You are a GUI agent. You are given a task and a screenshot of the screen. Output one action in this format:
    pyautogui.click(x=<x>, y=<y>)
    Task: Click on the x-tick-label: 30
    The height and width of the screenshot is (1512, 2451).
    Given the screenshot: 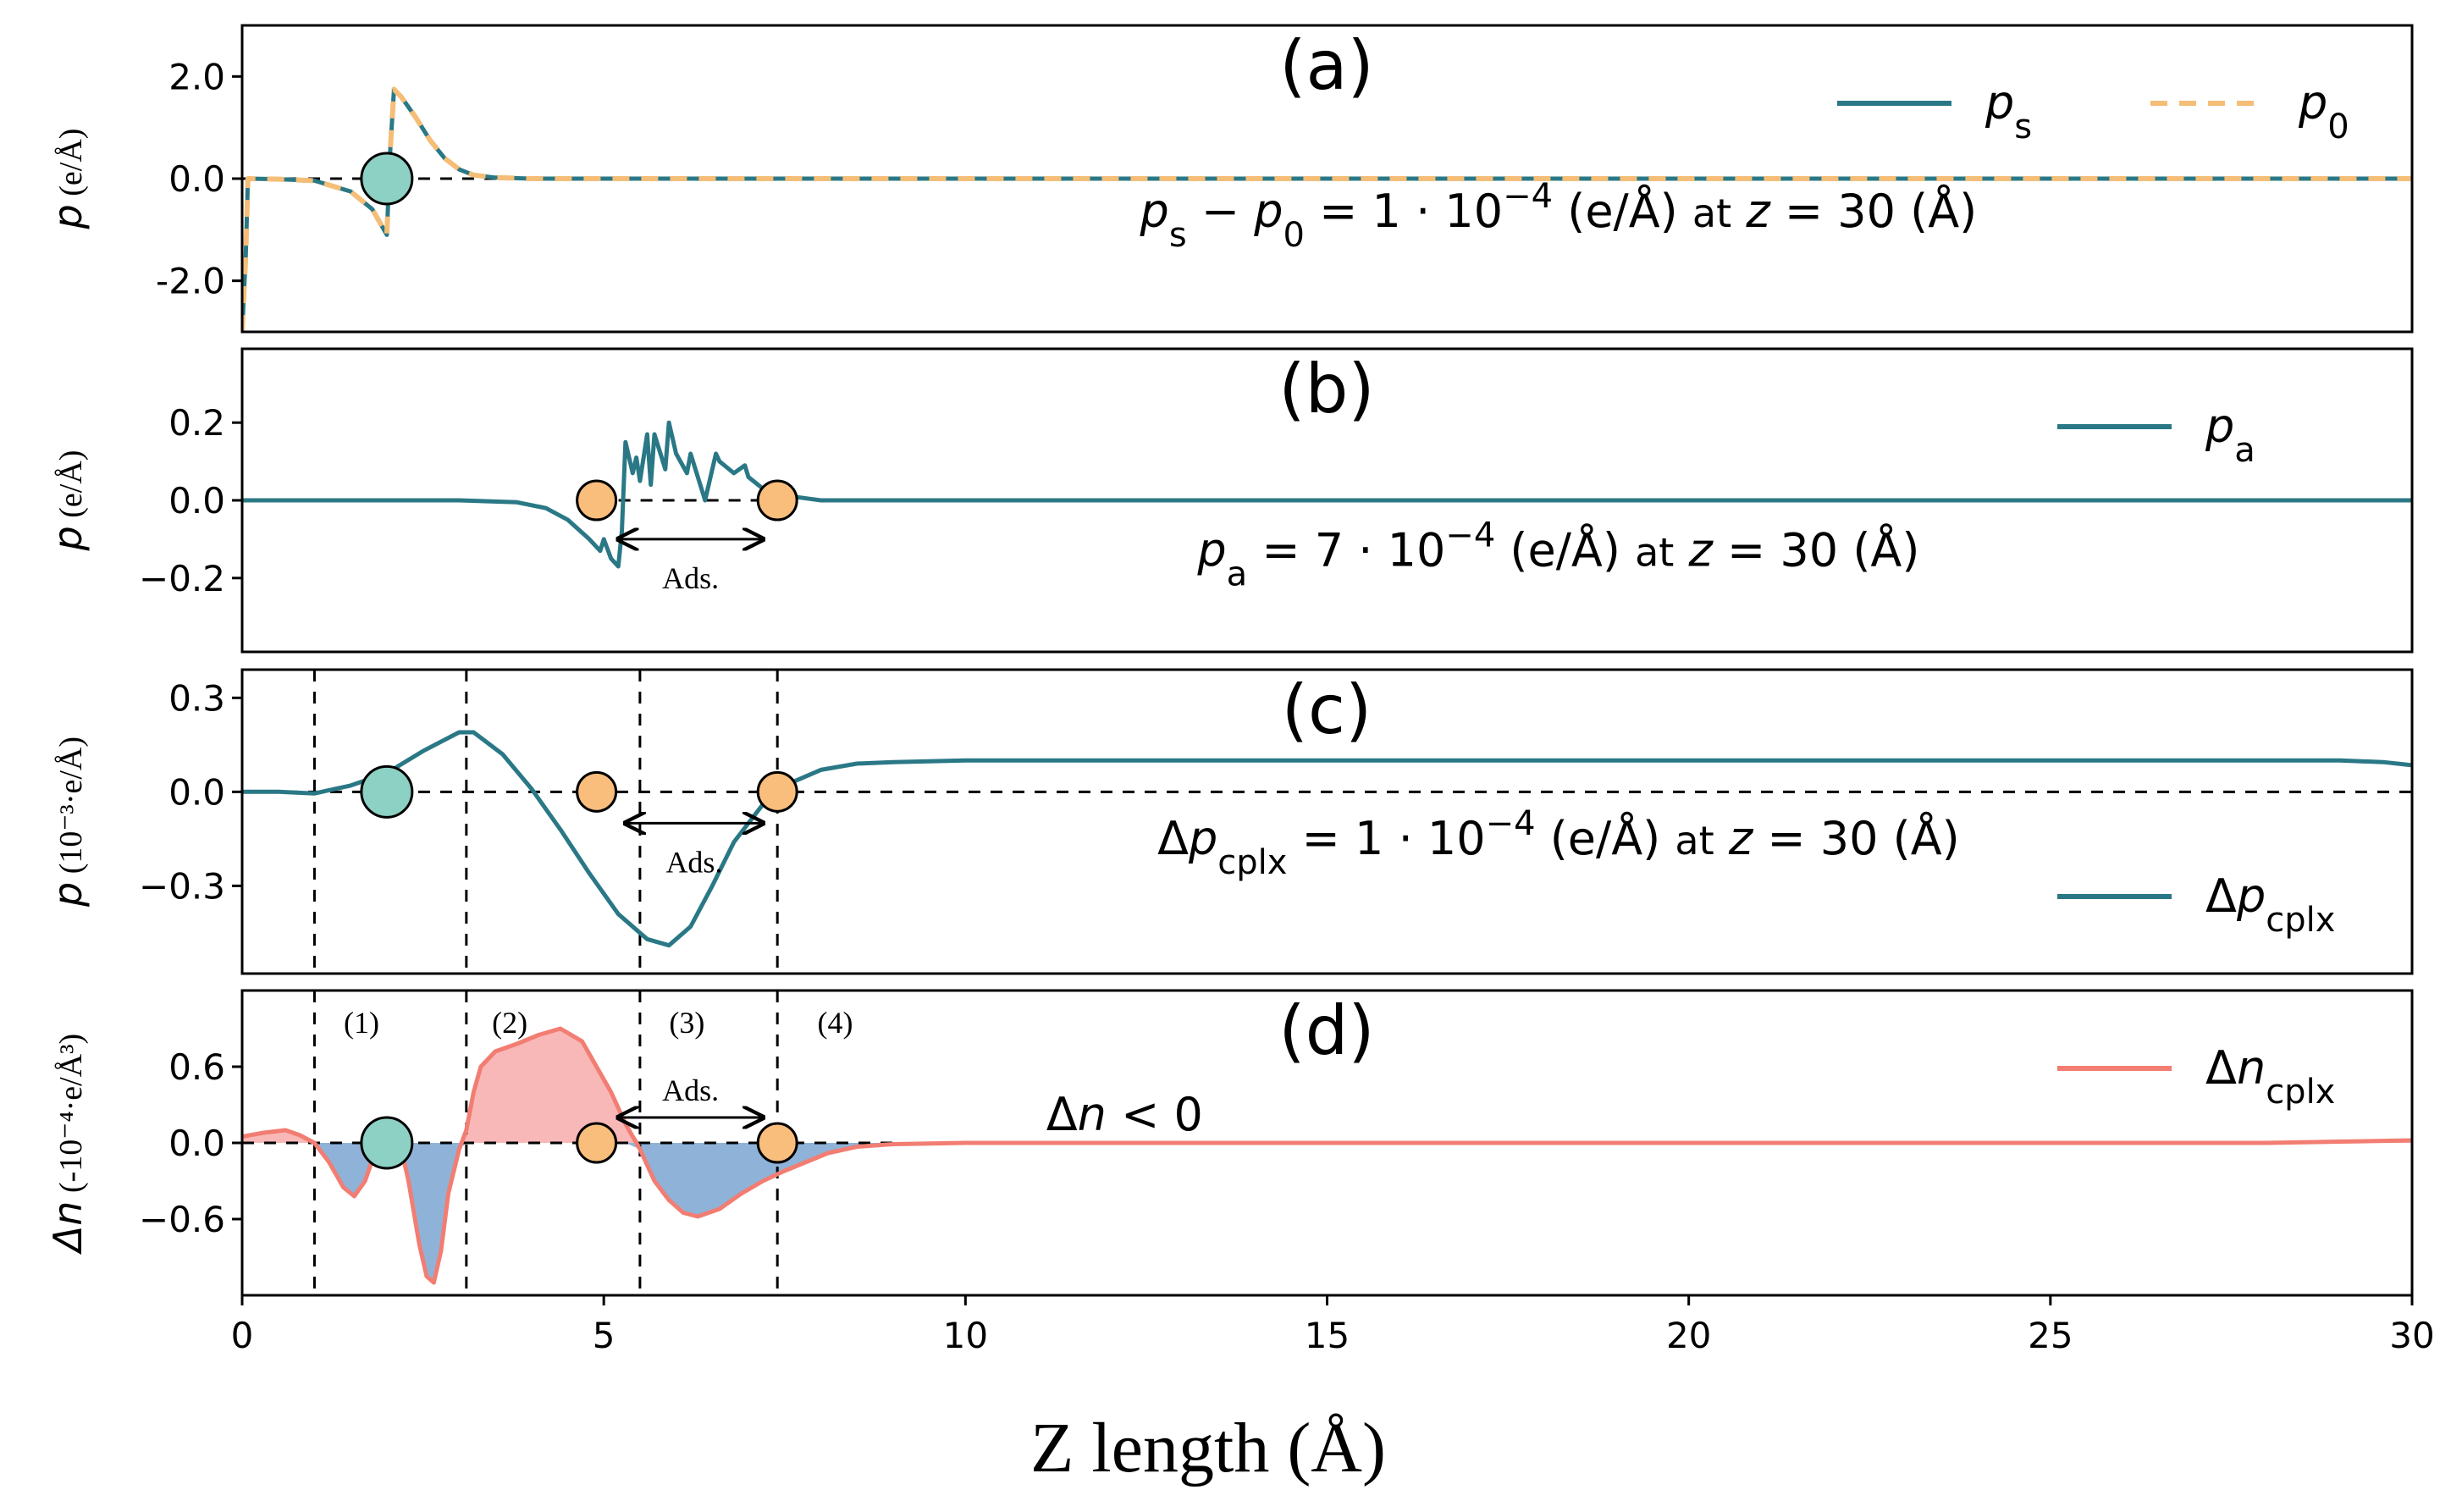 What is the action you would take?
    pyautogui.click(x=2412, y=1335)
    